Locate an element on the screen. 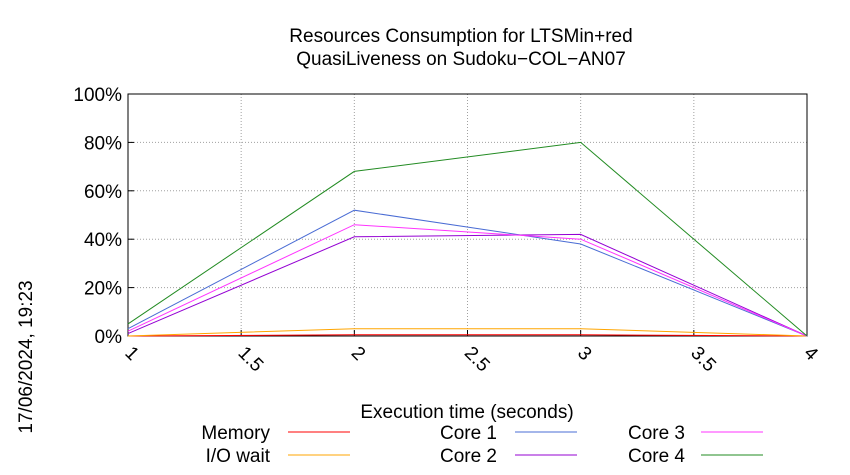 The image size is (850, 475). x-tick-label: 2 is located at coordinates (358, 354).